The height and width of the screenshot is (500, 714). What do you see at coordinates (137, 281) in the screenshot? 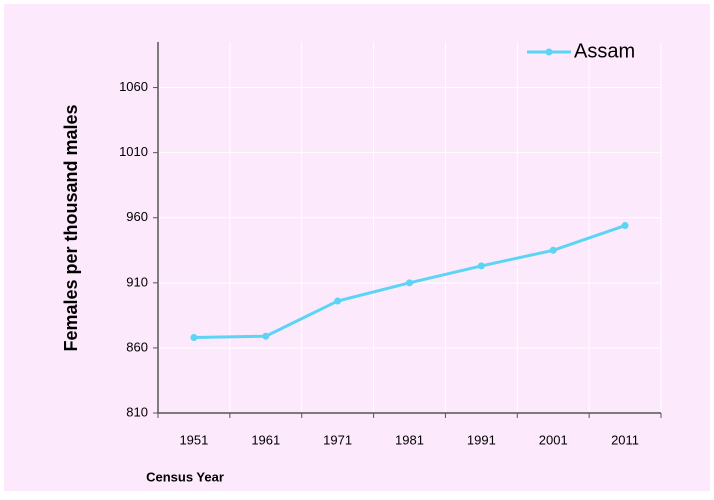
I see `y-tick-label: 910` at bounding box center [137, 281].